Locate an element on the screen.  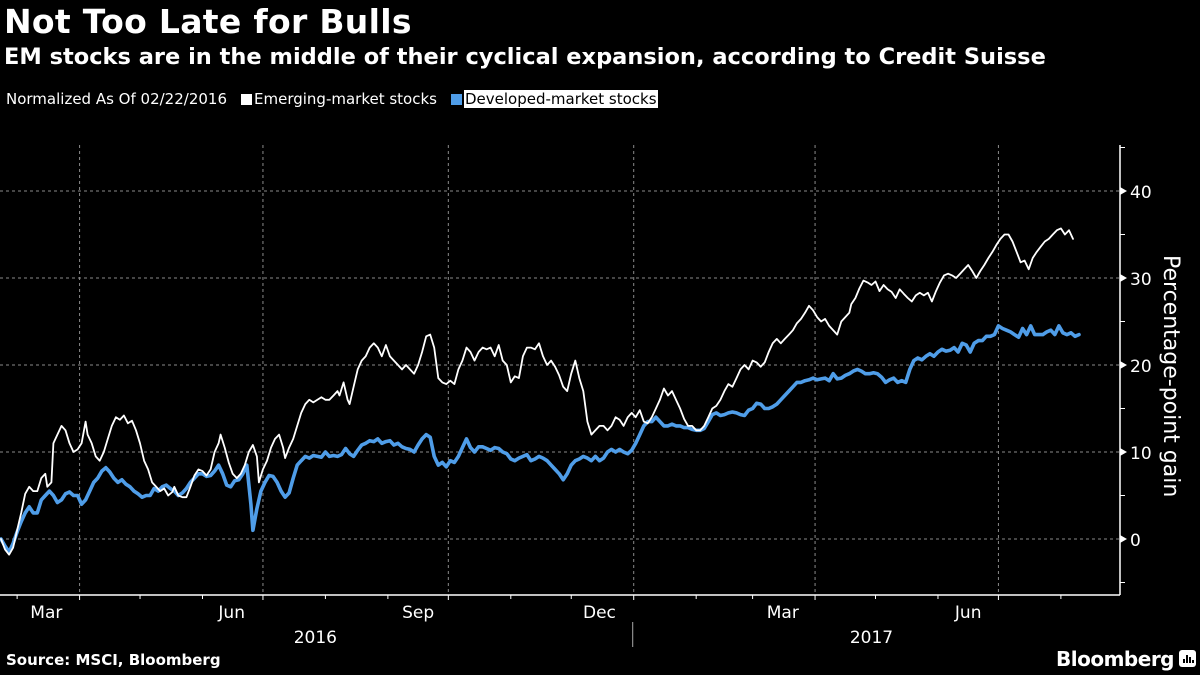
chart-title: Not Too Late for Bulls is located at coordinates (208, 21).